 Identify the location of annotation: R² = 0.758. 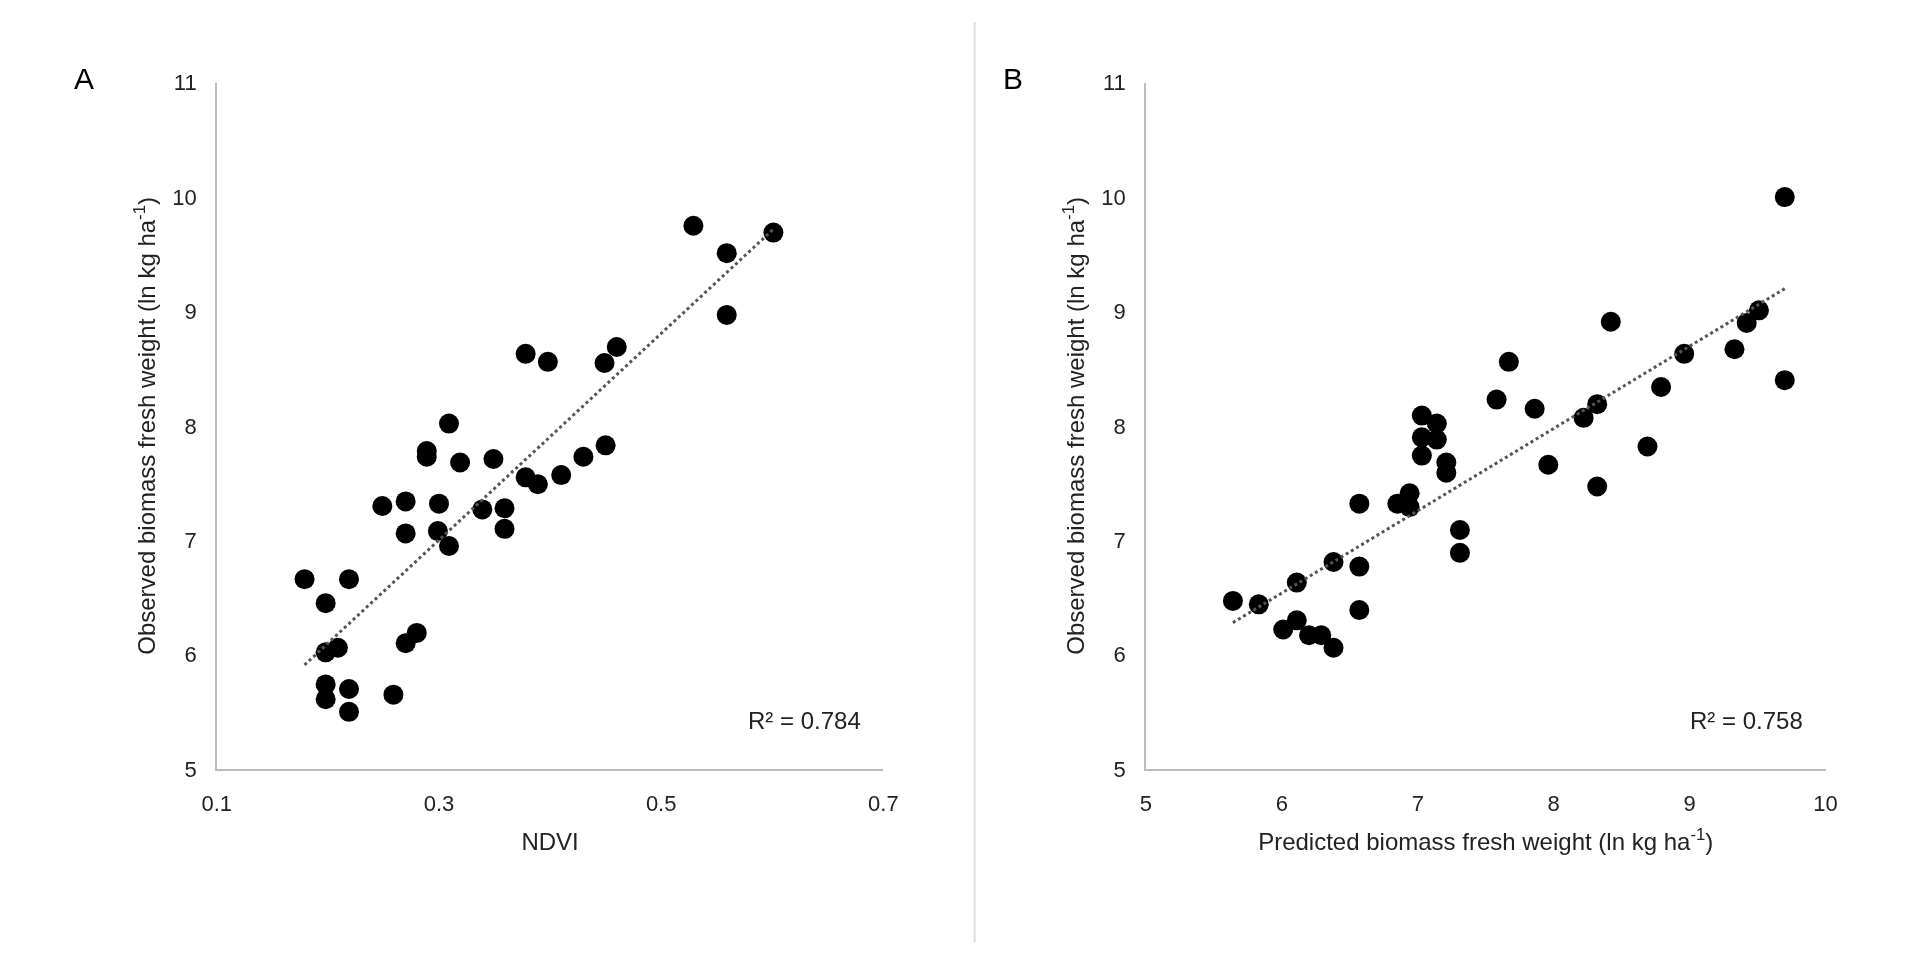
(1746, 720).